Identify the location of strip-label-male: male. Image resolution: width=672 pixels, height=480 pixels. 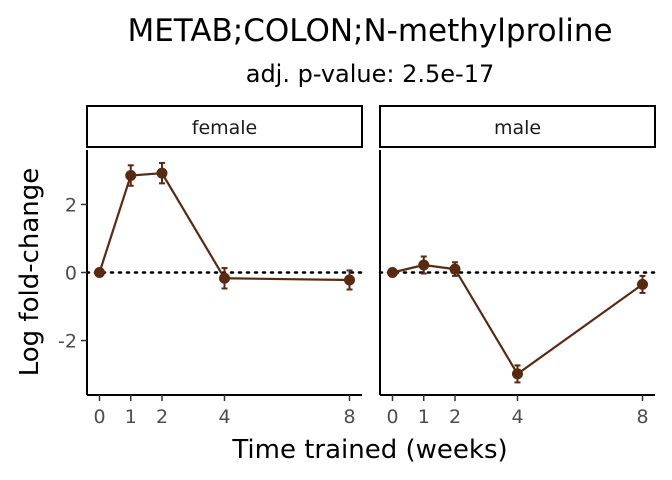
(517, 128).